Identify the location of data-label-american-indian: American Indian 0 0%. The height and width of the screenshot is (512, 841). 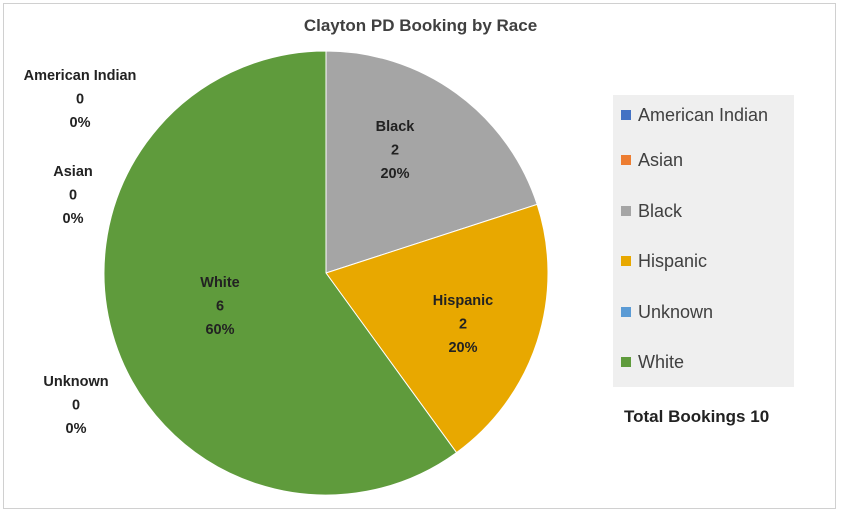
(80, 99).